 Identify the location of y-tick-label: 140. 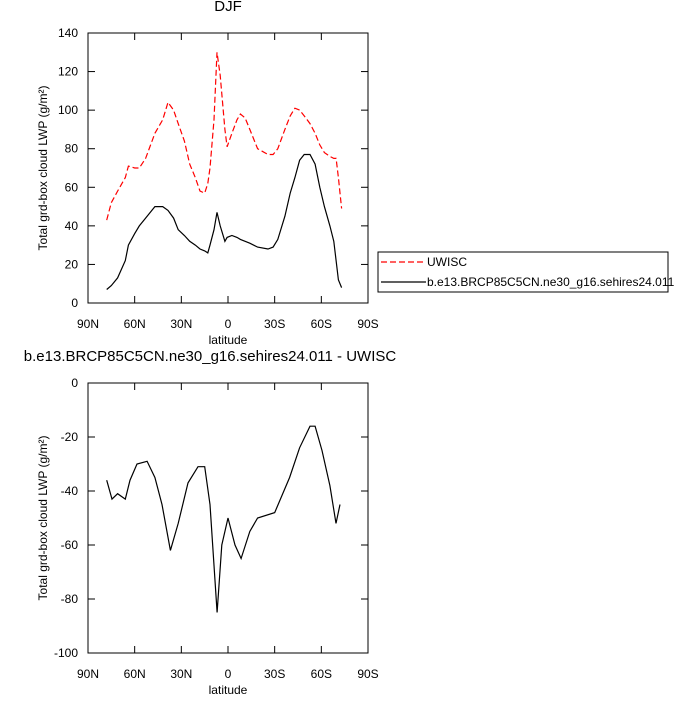
(68, 33).